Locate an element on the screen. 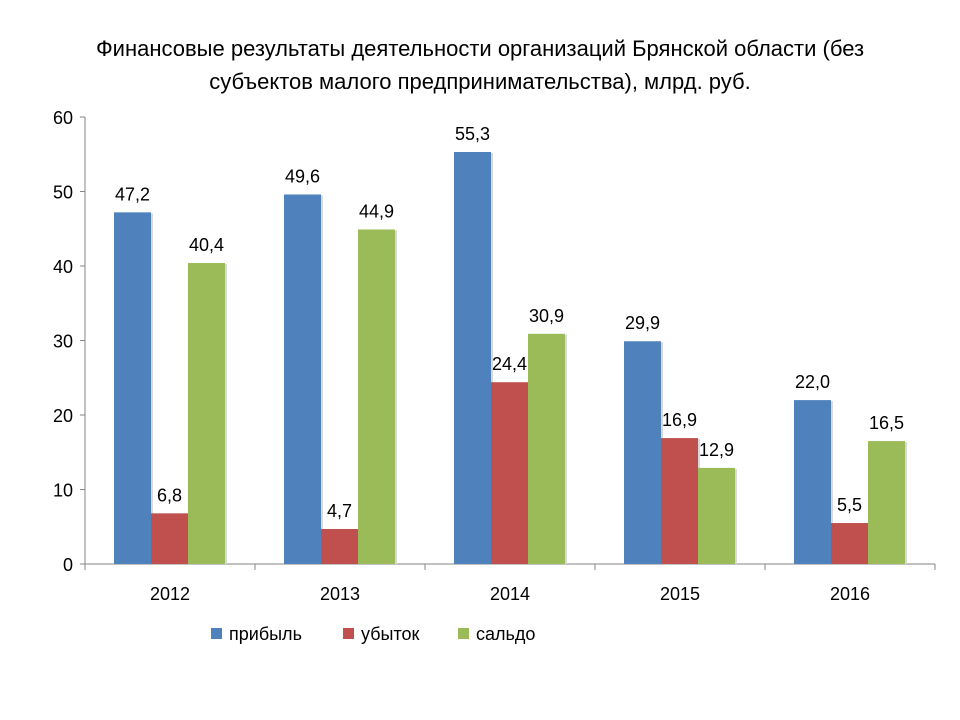  data-label: 16,9 is located at coordinates (679, 420).